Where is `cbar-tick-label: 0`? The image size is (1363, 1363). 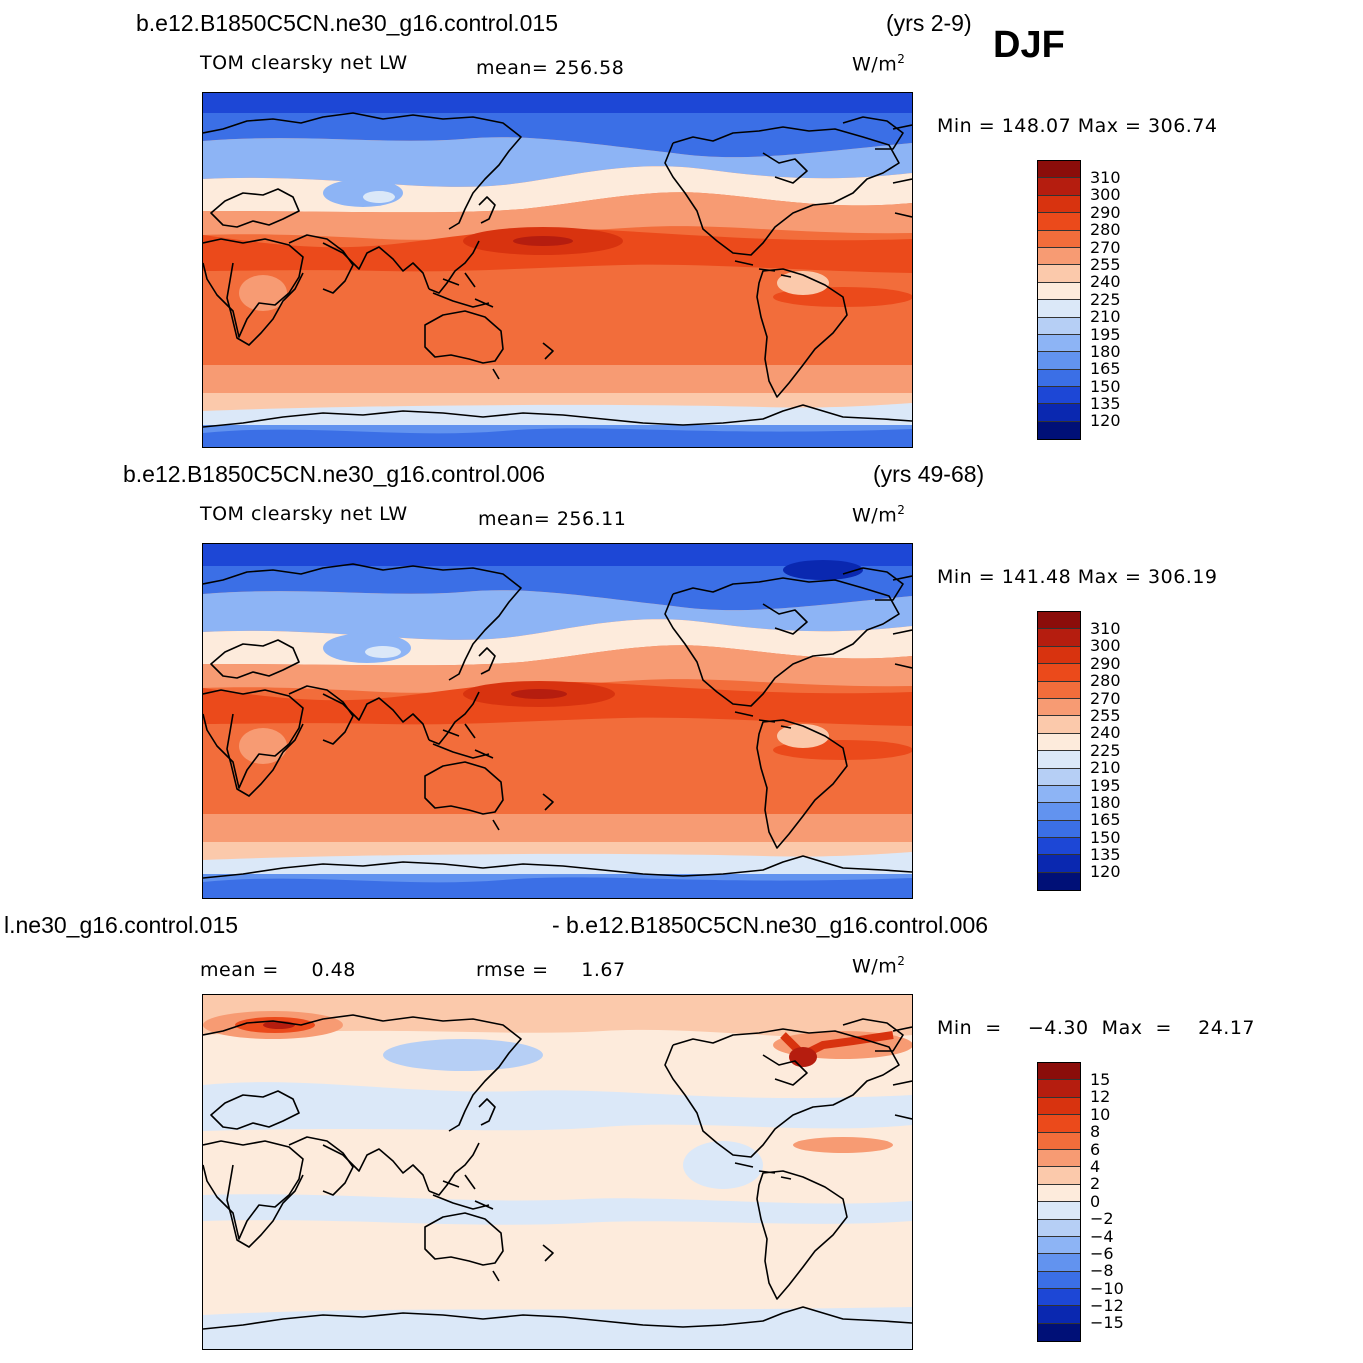 cbar-tick-label: 0 is located at coordinates (1095, 1201).